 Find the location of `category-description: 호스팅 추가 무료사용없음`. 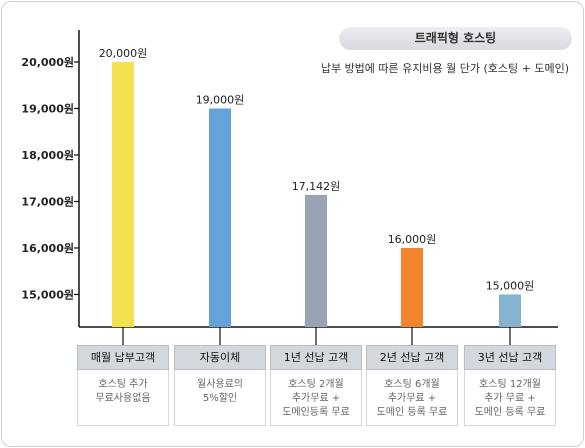

category-description: 호스팅 추가 무료사용없음 is located at coordinates (123, 398).